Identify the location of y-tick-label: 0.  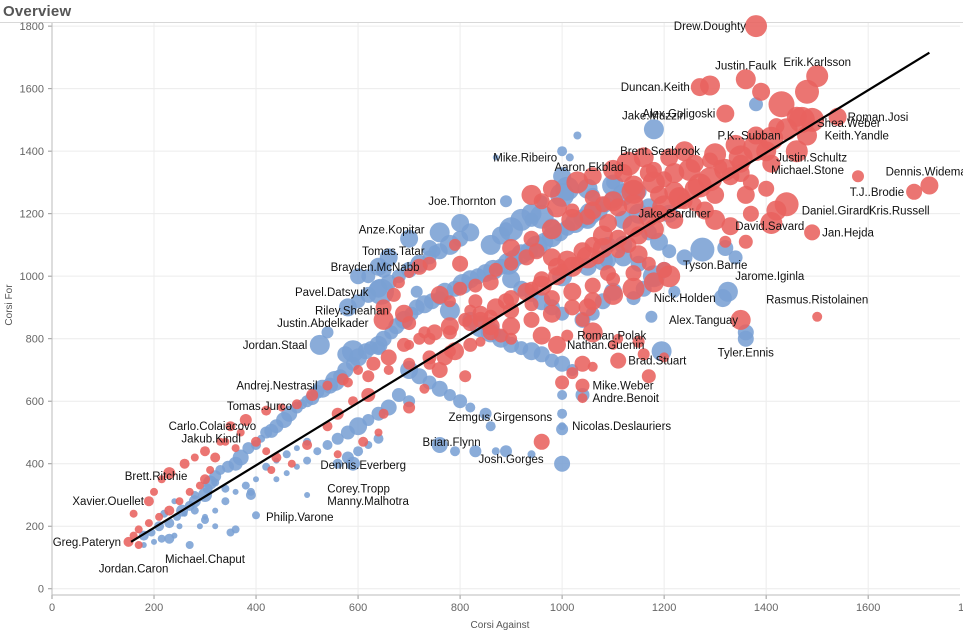
(41, 590).